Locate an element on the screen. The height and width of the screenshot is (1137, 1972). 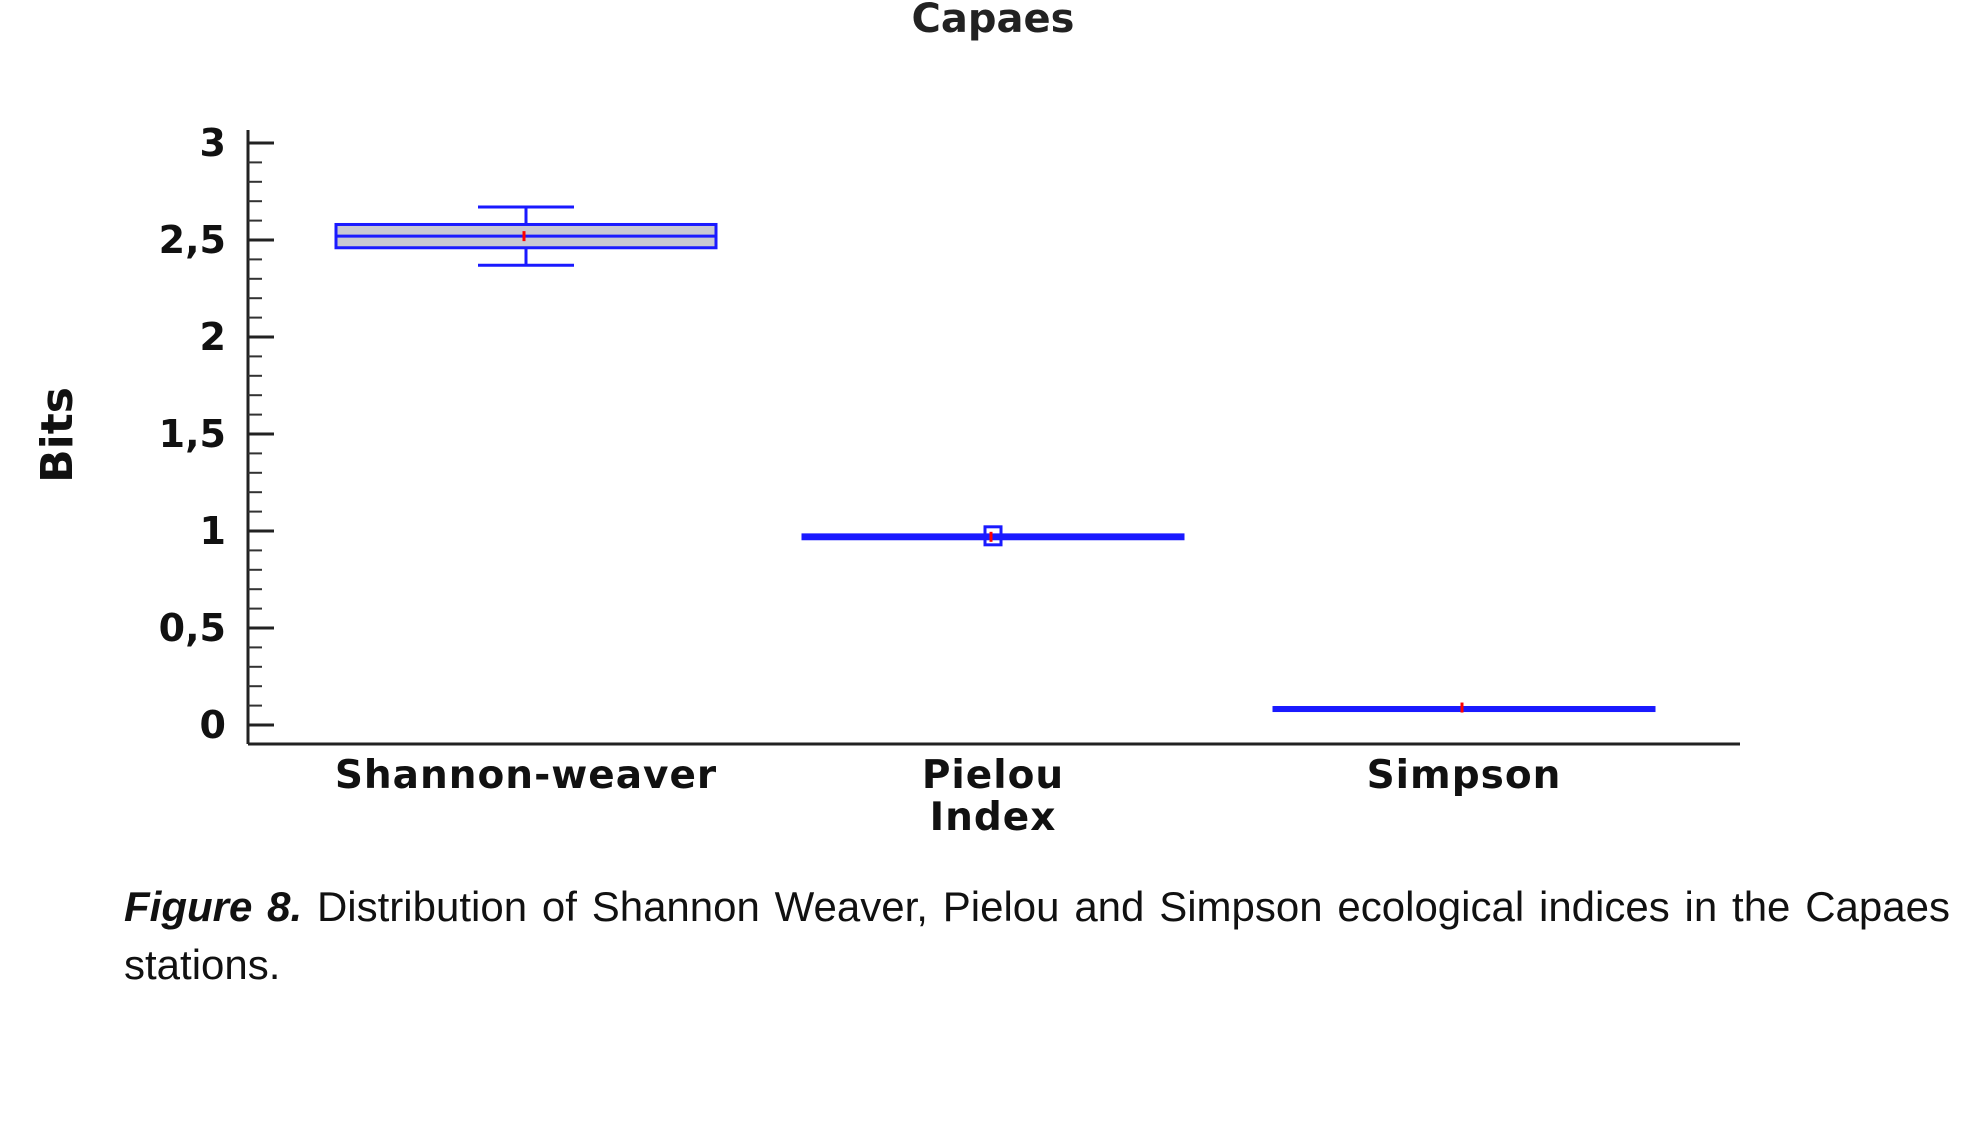
pielou-marker is located at coordinates (993, 536).